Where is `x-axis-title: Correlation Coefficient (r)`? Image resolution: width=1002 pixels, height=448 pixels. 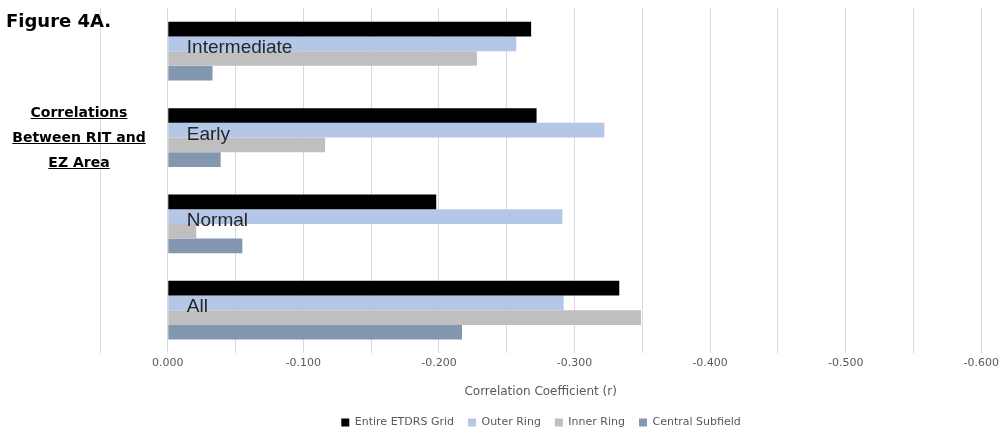
x-axis-title: Correlation Coefficient (r) is located at coordinates (540, 390).